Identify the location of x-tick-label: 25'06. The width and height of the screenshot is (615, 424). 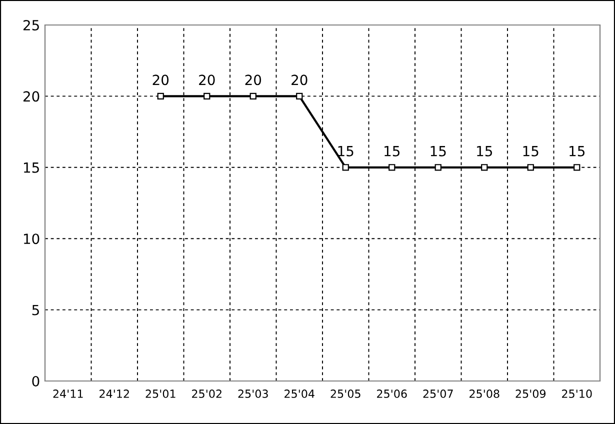
(392, 394).